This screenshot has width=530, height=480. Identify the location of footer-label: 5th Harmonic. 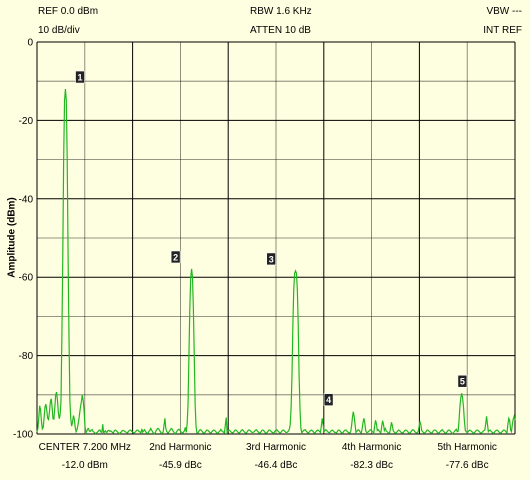
(467, 447).